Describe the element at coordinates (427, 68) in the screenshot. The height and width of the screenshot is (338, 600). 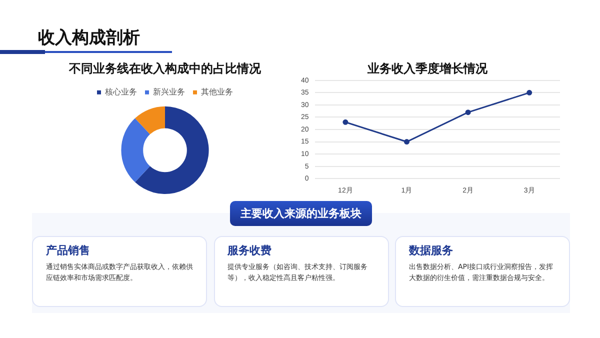
I see `chart-title: 业务收入季度增长情况` at that location.